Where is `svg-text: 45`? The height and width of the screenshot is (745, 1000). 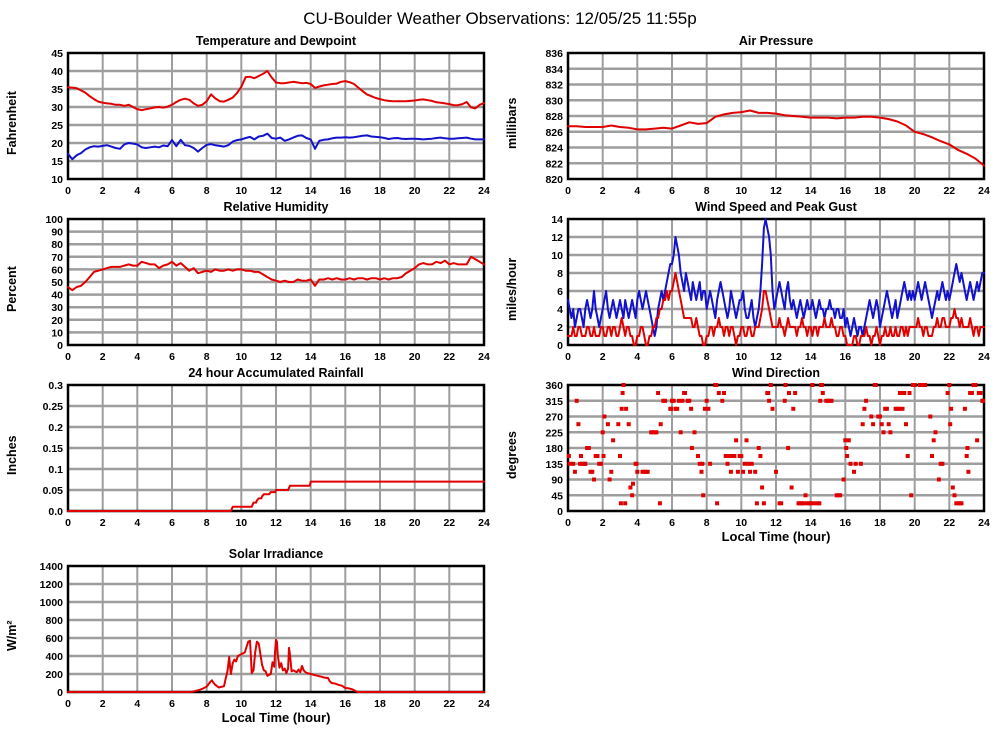 svg-text: 45 is located at coordinates (57, 54).